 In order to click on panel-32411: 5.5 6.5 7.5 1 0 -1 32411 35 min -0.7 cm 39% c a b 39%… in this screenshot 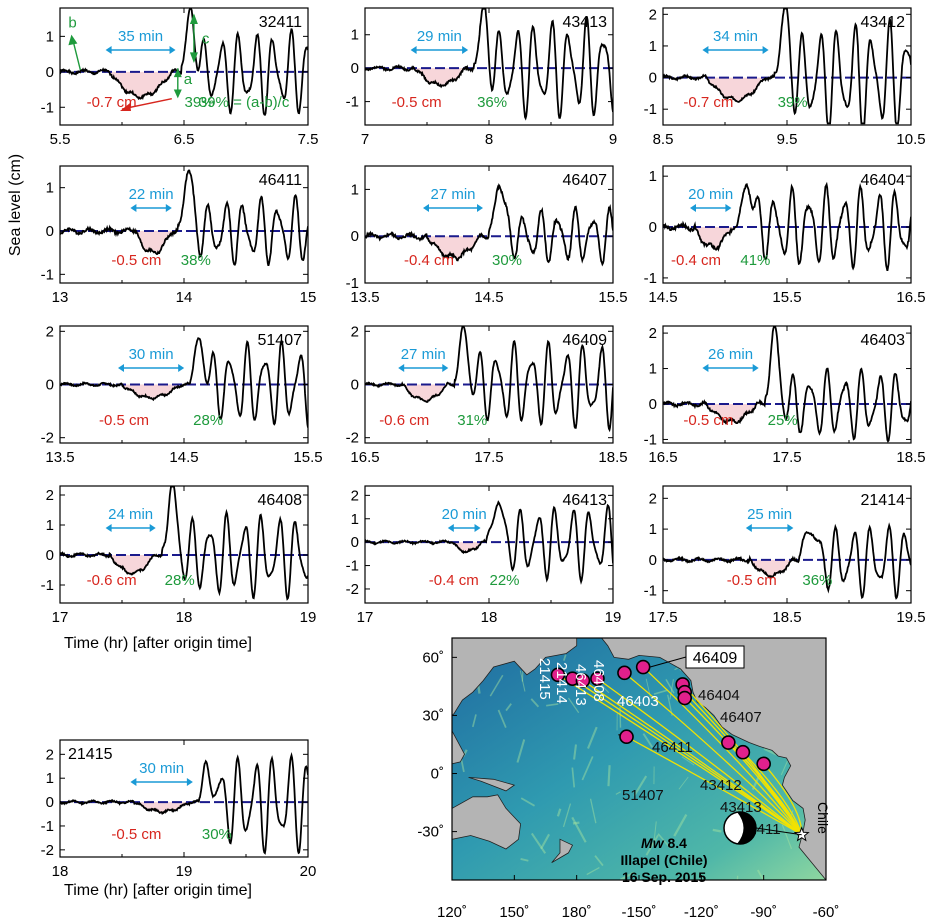, I will do `click(179, 77)`.